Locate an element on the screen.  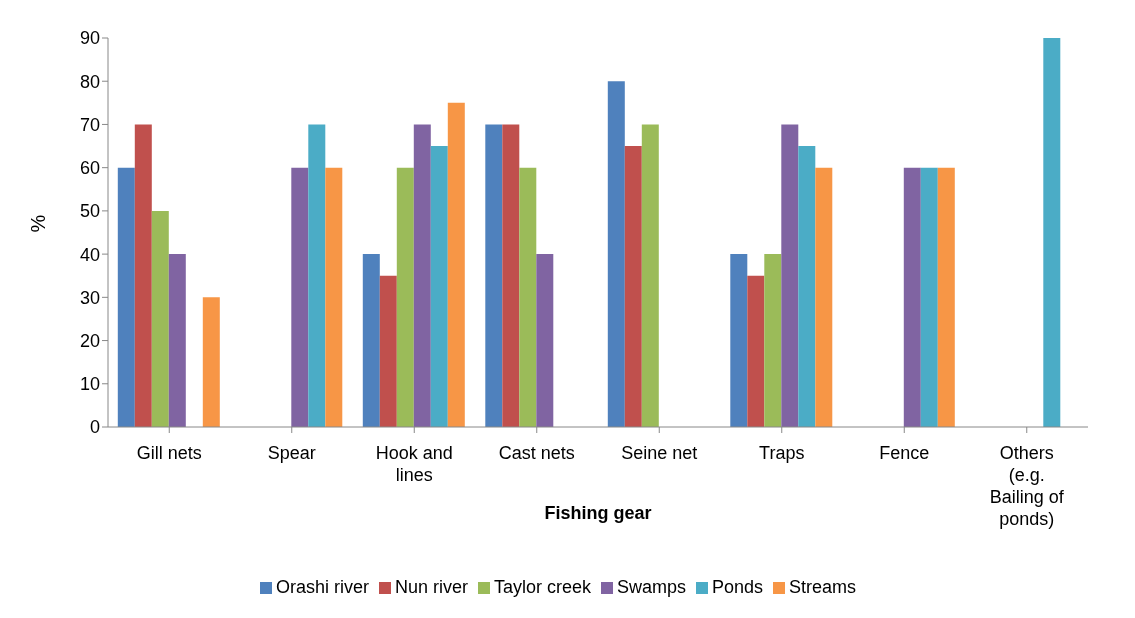
legend-label: Streams is located at coordinates (823, 587).